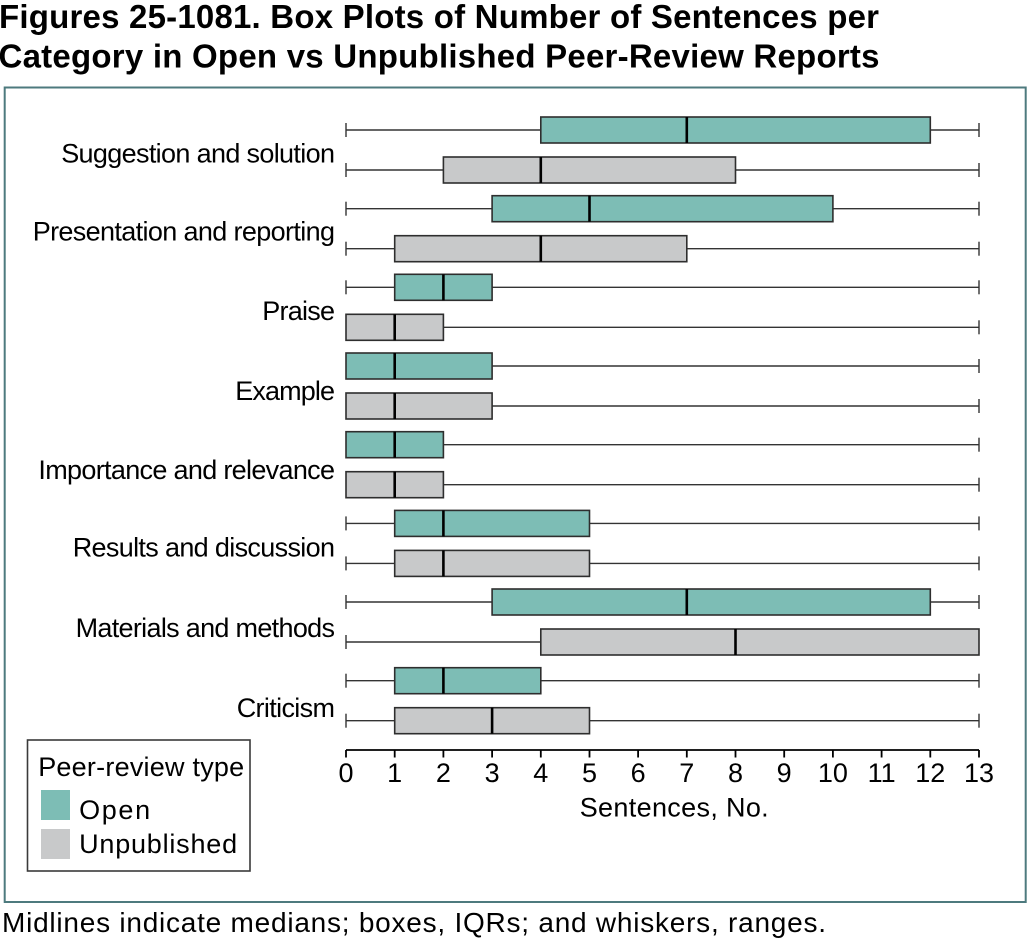 The width and height of the screenshot is (1028, 944). Describe the element at coordinates (204, 547) in the screenshot. I see `svg-text: Results and discussion` at that location.